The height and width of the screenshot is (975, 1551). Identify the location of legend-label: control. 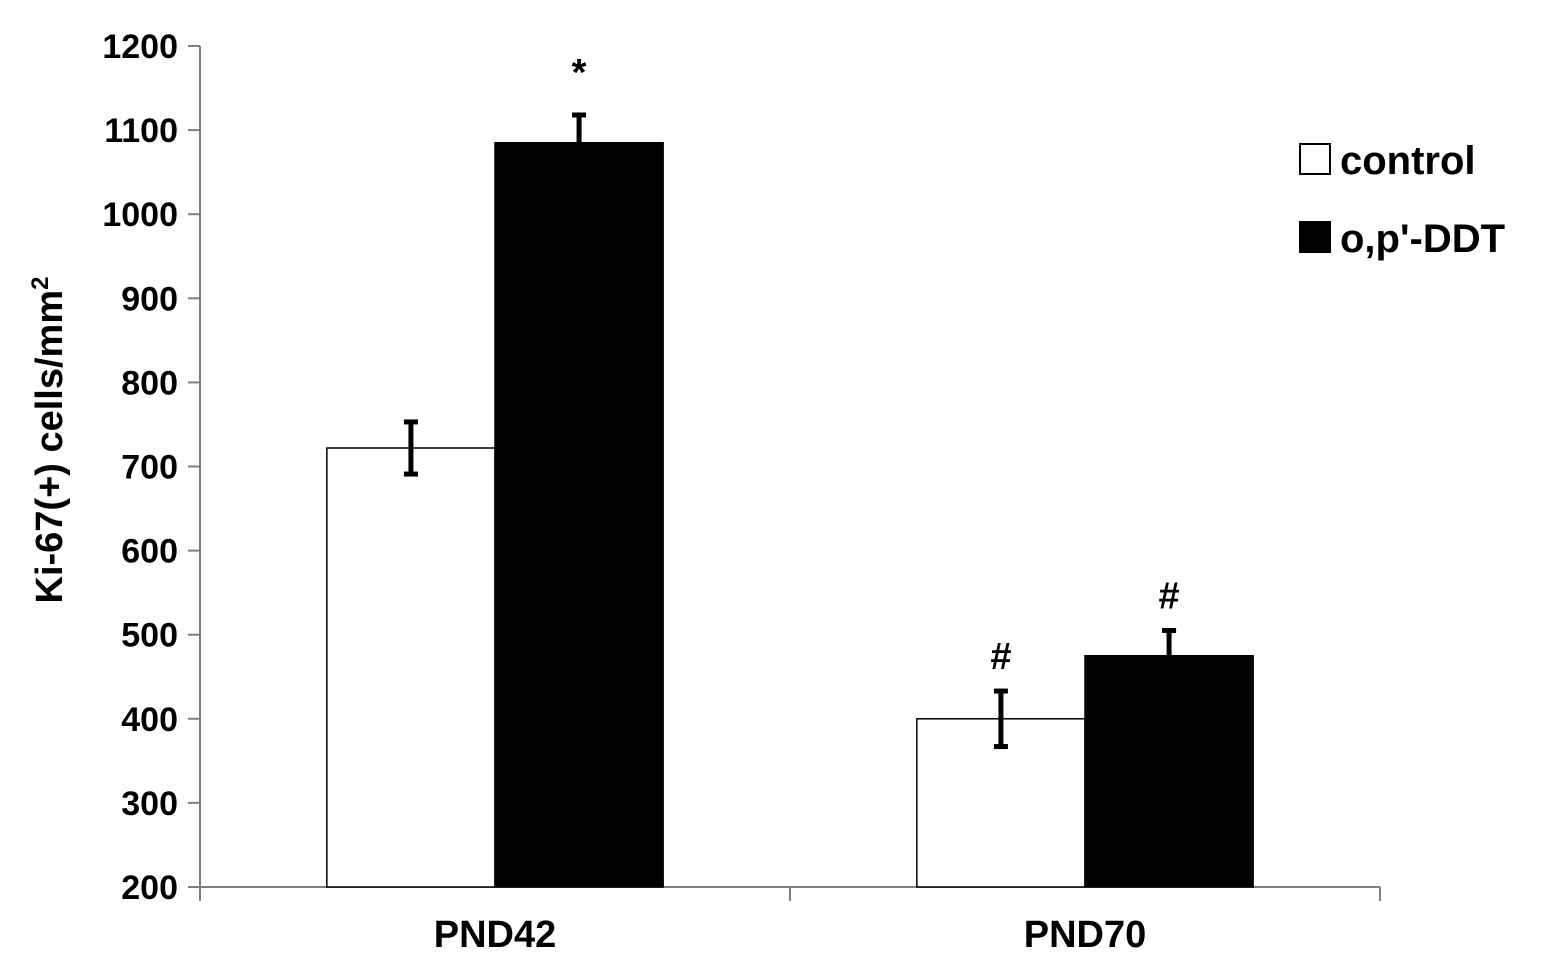
(1408, 161).